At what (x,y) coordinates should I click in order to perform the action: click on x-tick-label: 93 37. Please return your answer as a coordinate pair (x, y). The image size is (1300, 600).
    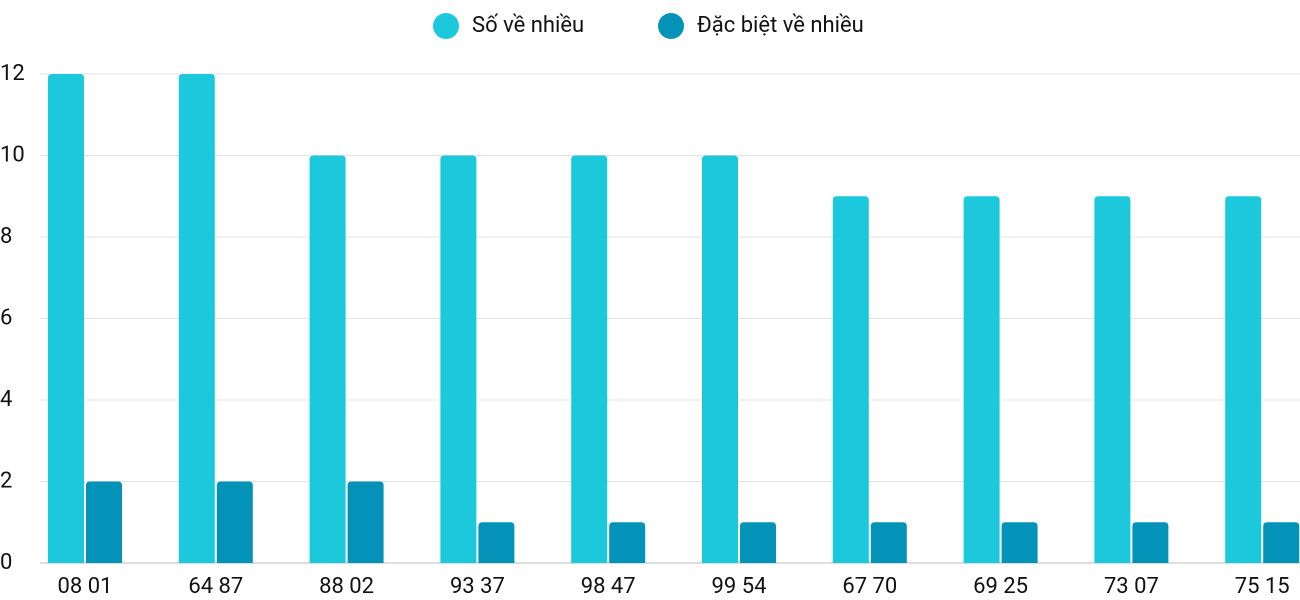
    Looking at the image, I should click on (477, 586).